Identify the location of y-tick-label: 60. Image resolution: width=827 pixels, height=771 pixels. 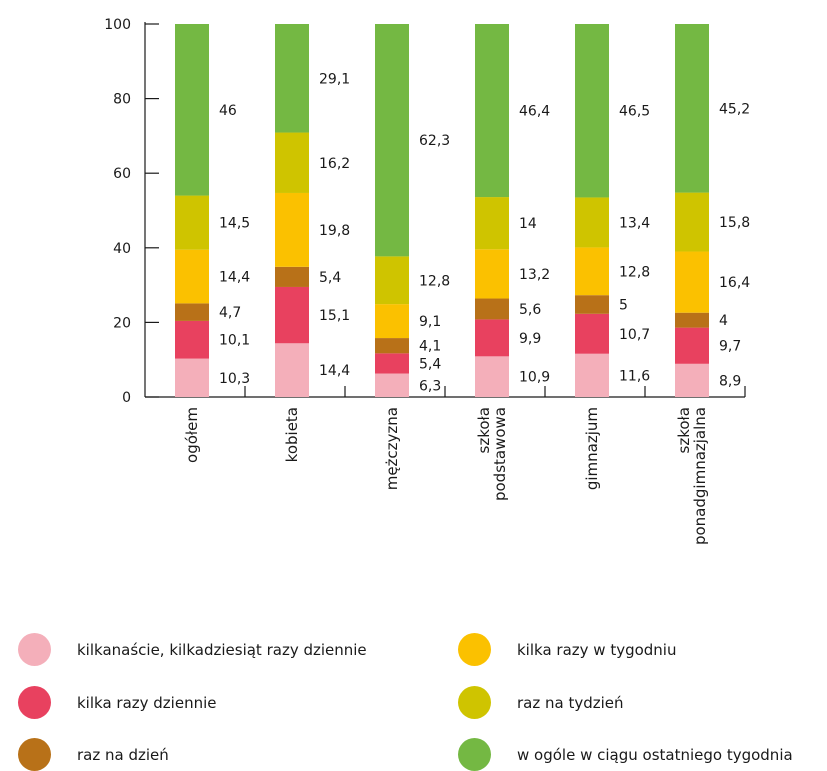
(122, 174).